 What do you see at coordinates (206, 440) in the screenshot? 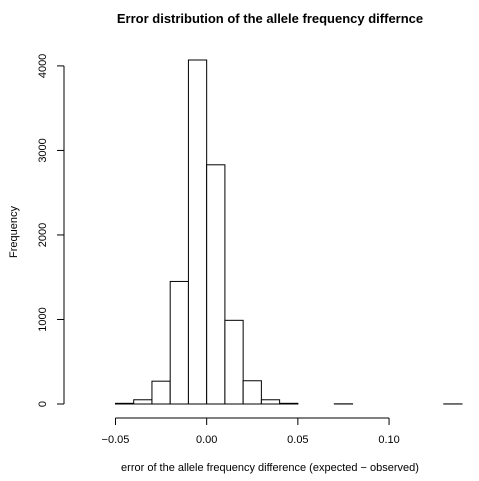
I see `x-tick-label: 0.00` at bounding box center [206, 440].